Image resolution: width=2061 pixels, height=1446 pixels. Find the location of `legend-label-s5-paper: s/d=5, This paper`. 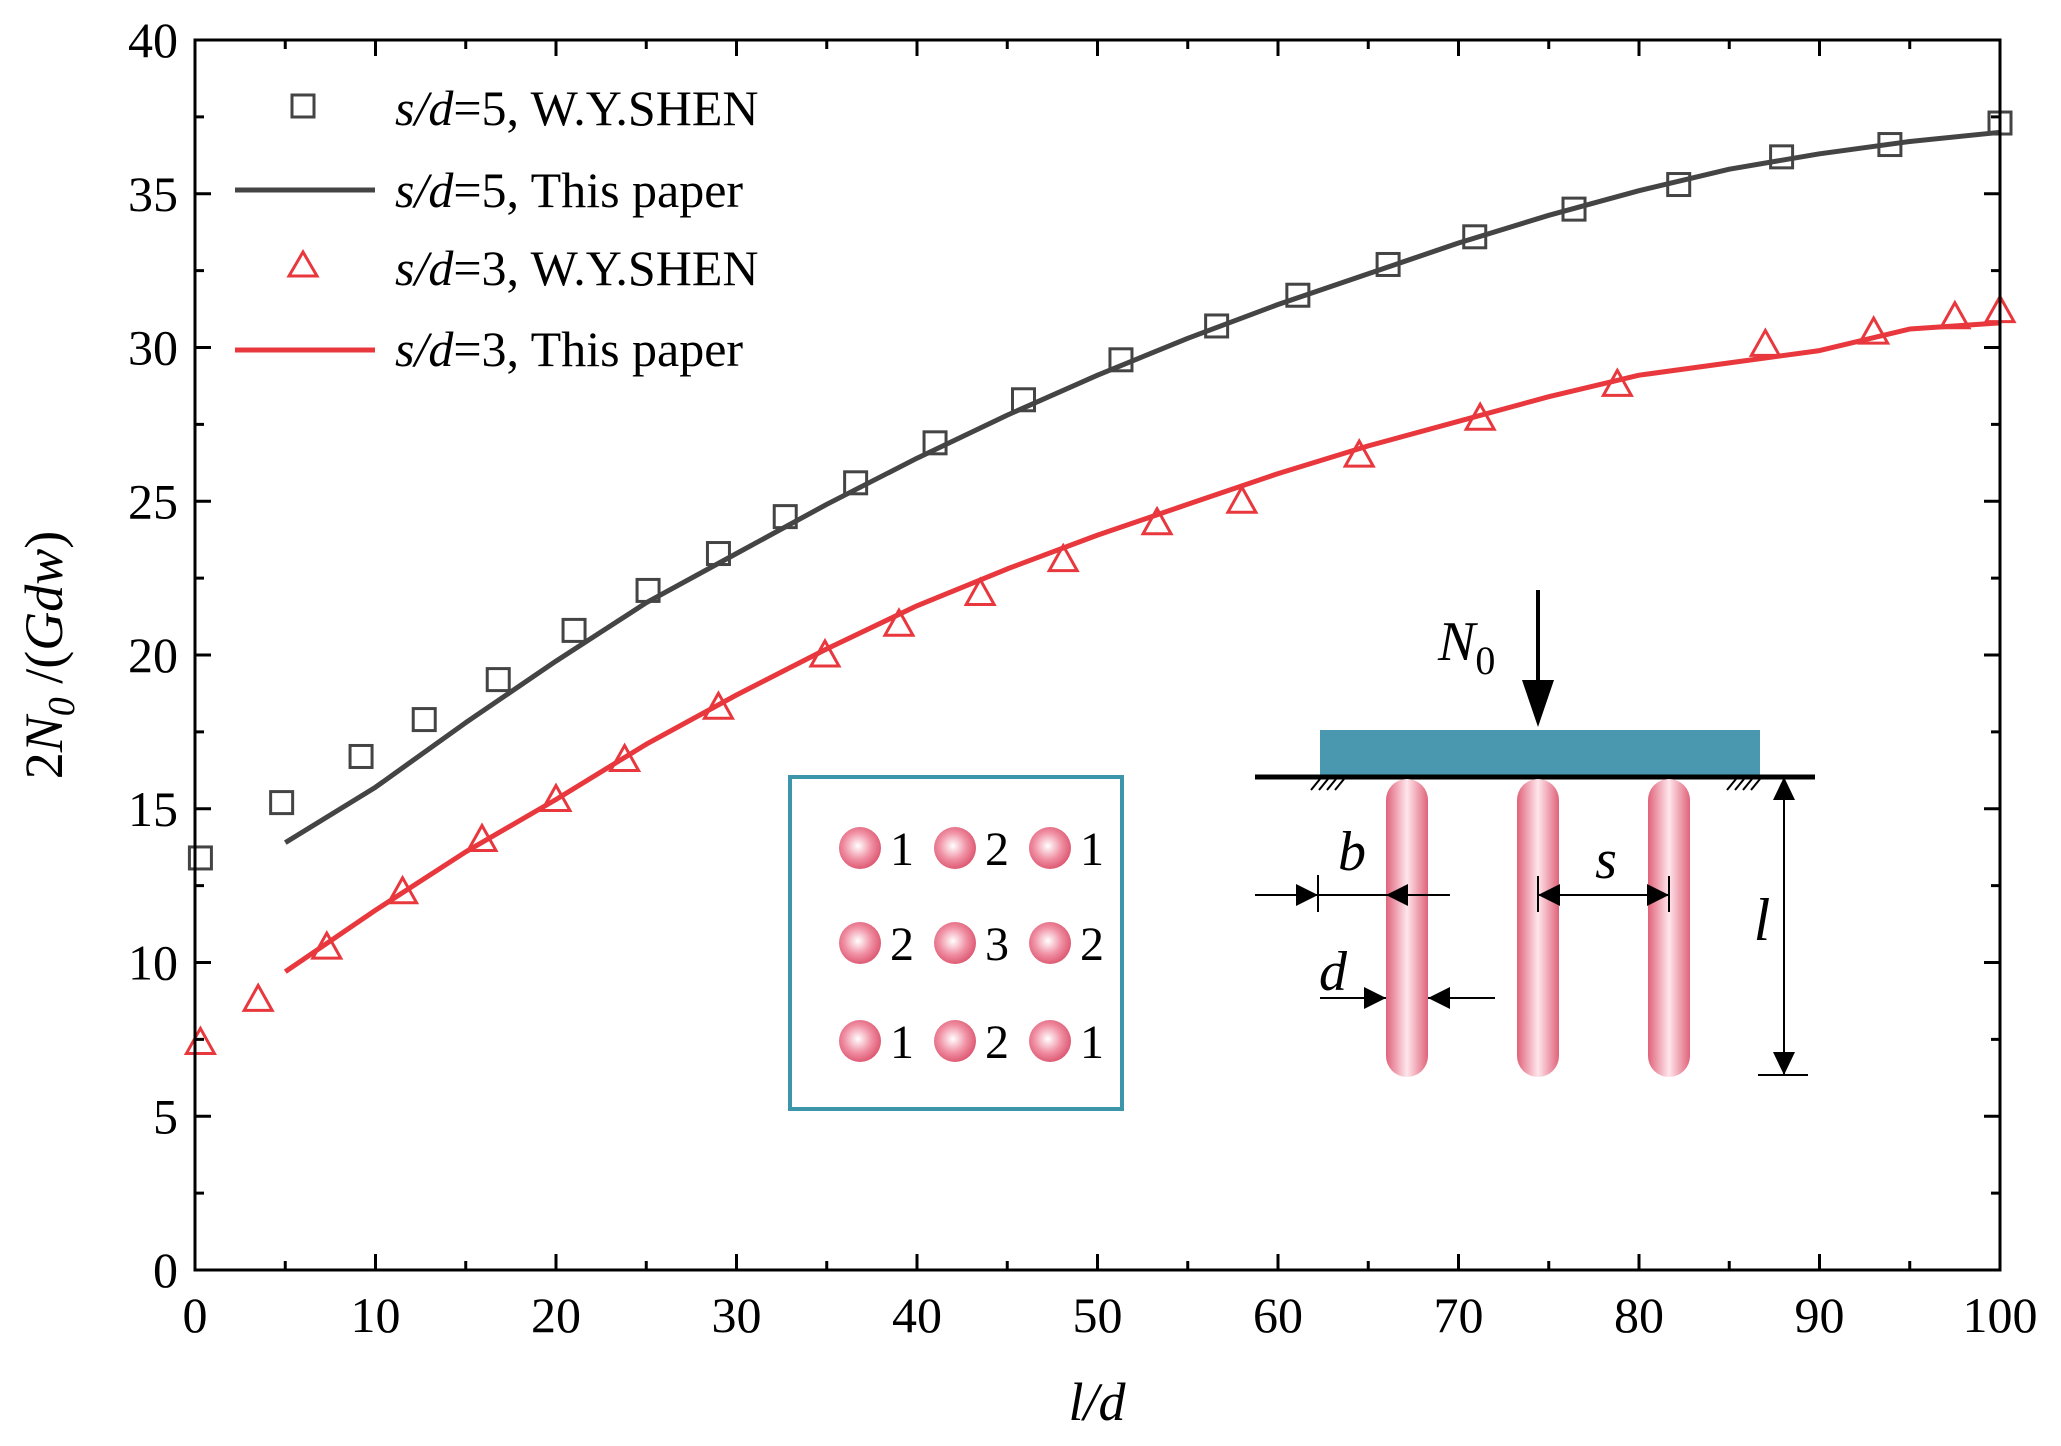

legend-label-s5-paper: s/d=5, This paper is located at coordinates (569, 190).